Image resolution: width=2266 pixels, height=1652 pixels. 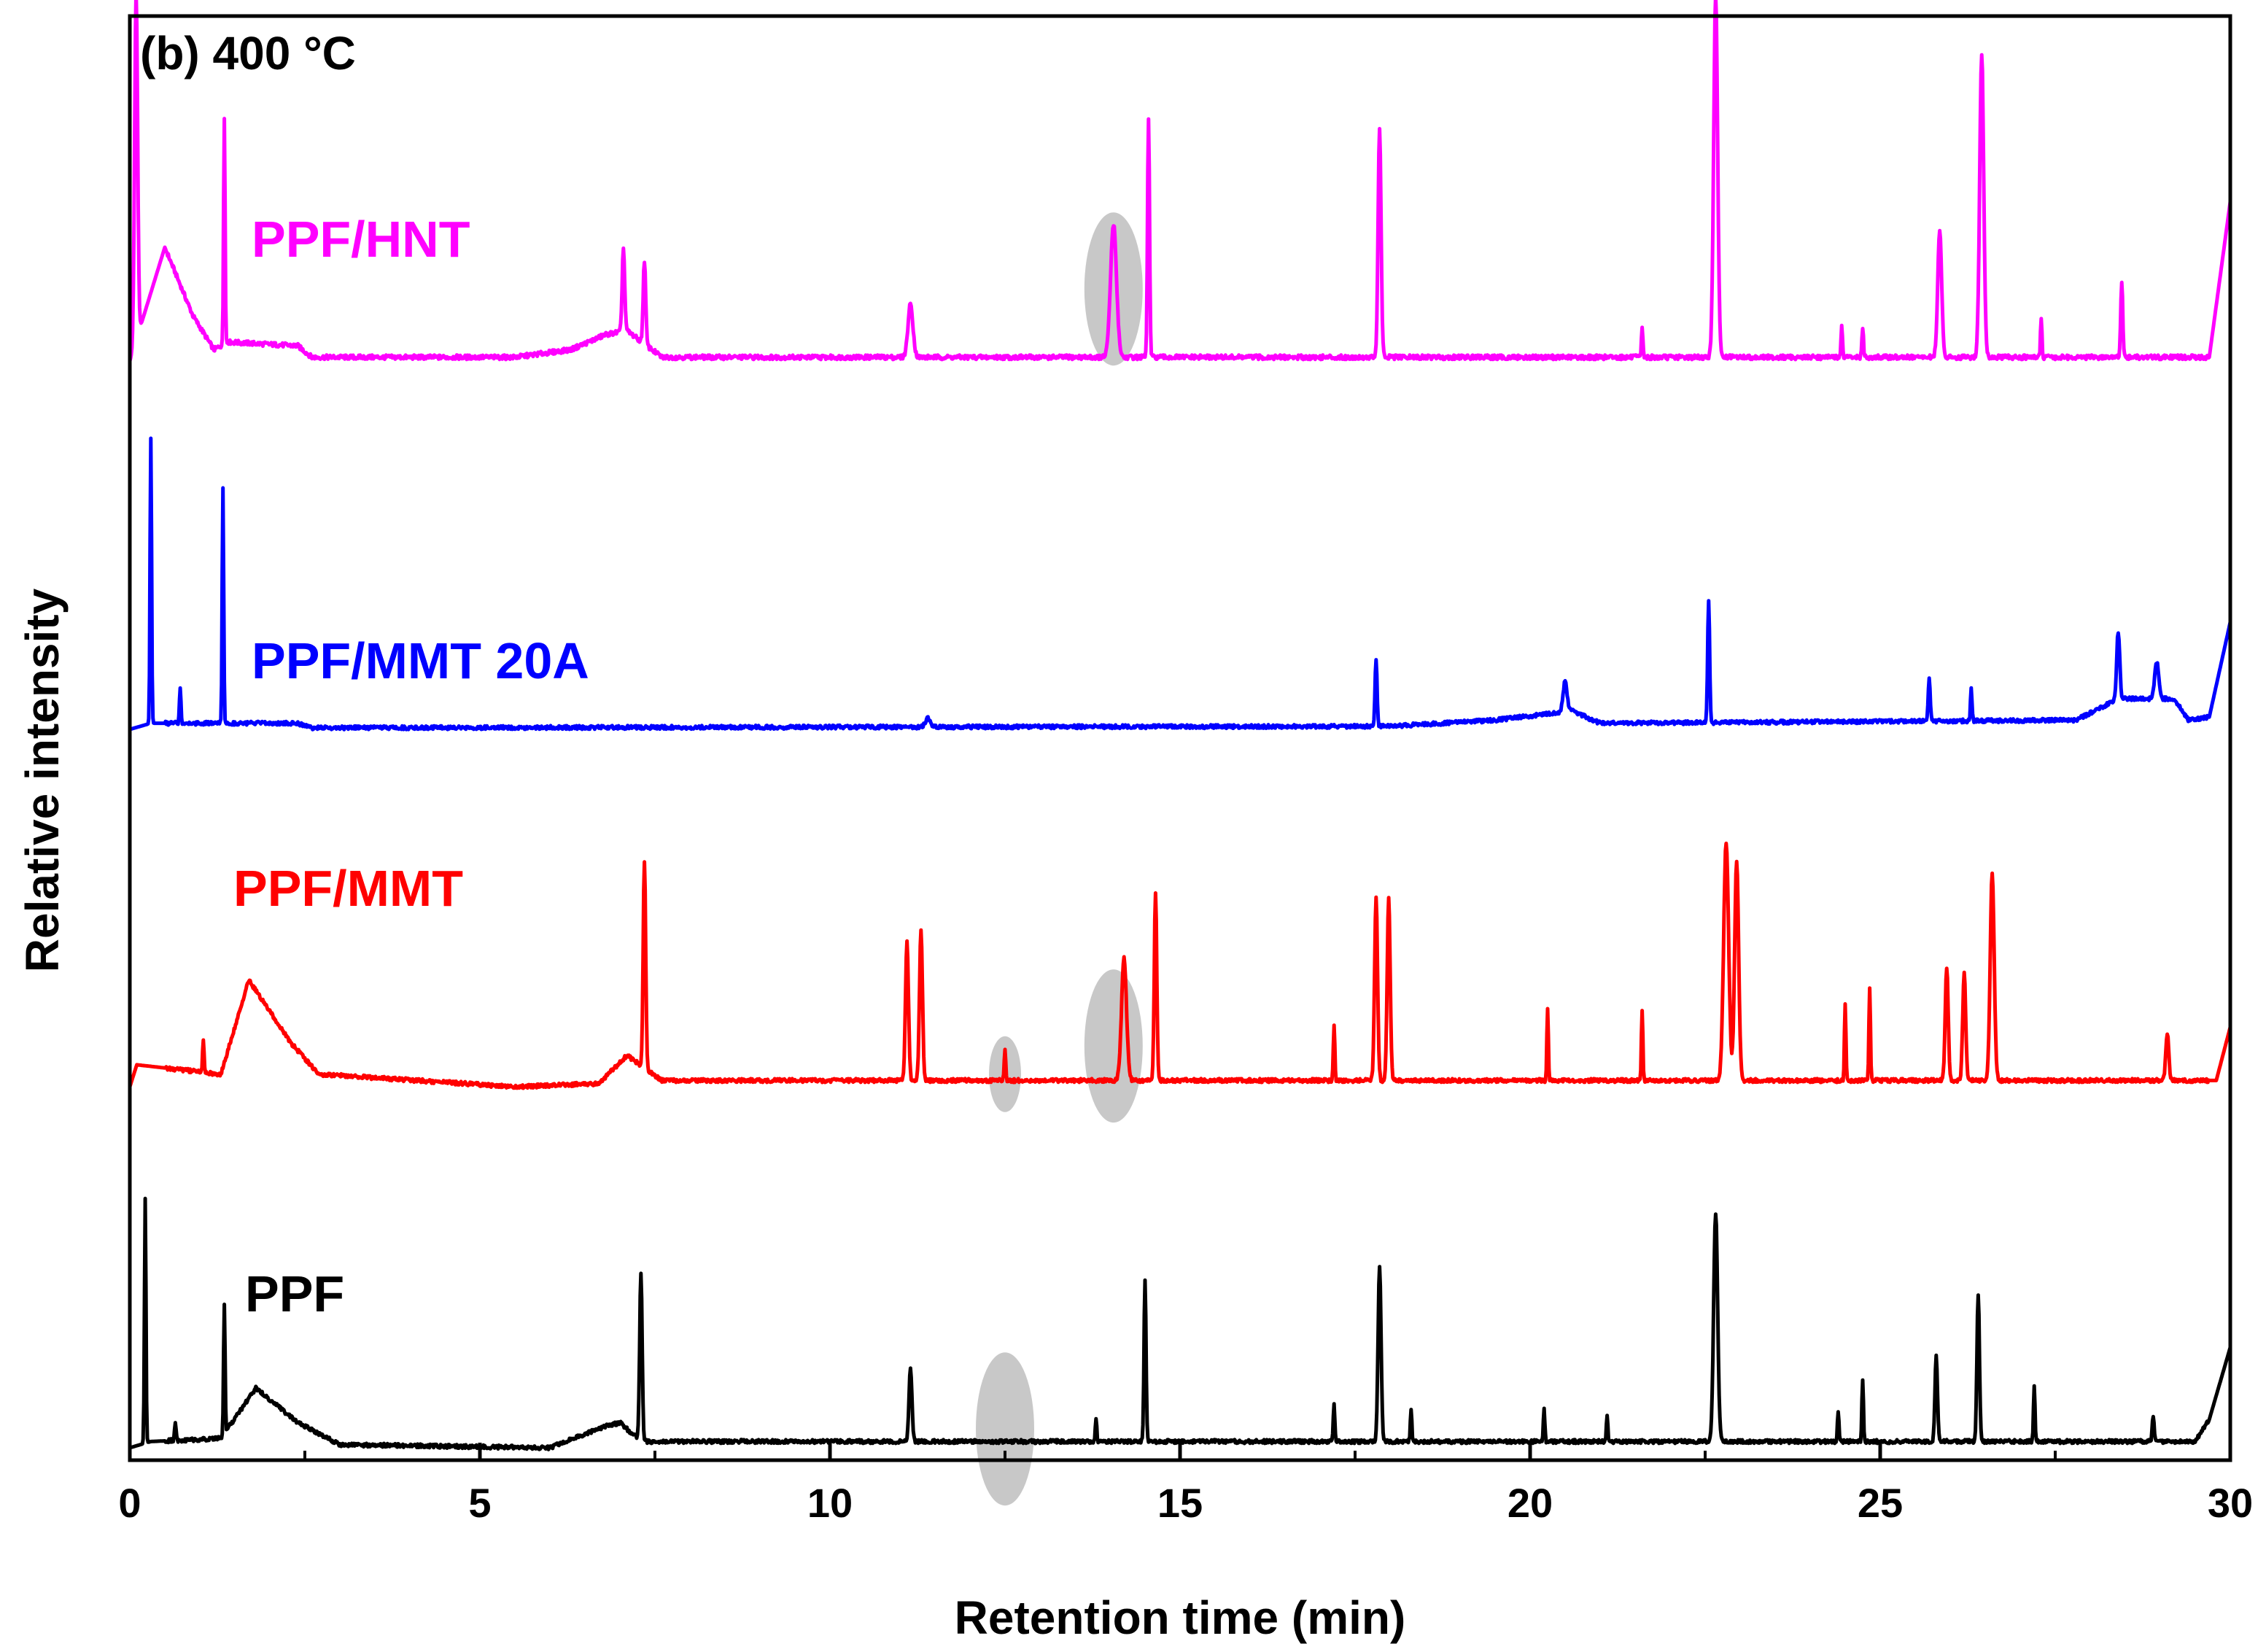 I want to click on x-tick-label: 25, so click(x=1880, y=1503).